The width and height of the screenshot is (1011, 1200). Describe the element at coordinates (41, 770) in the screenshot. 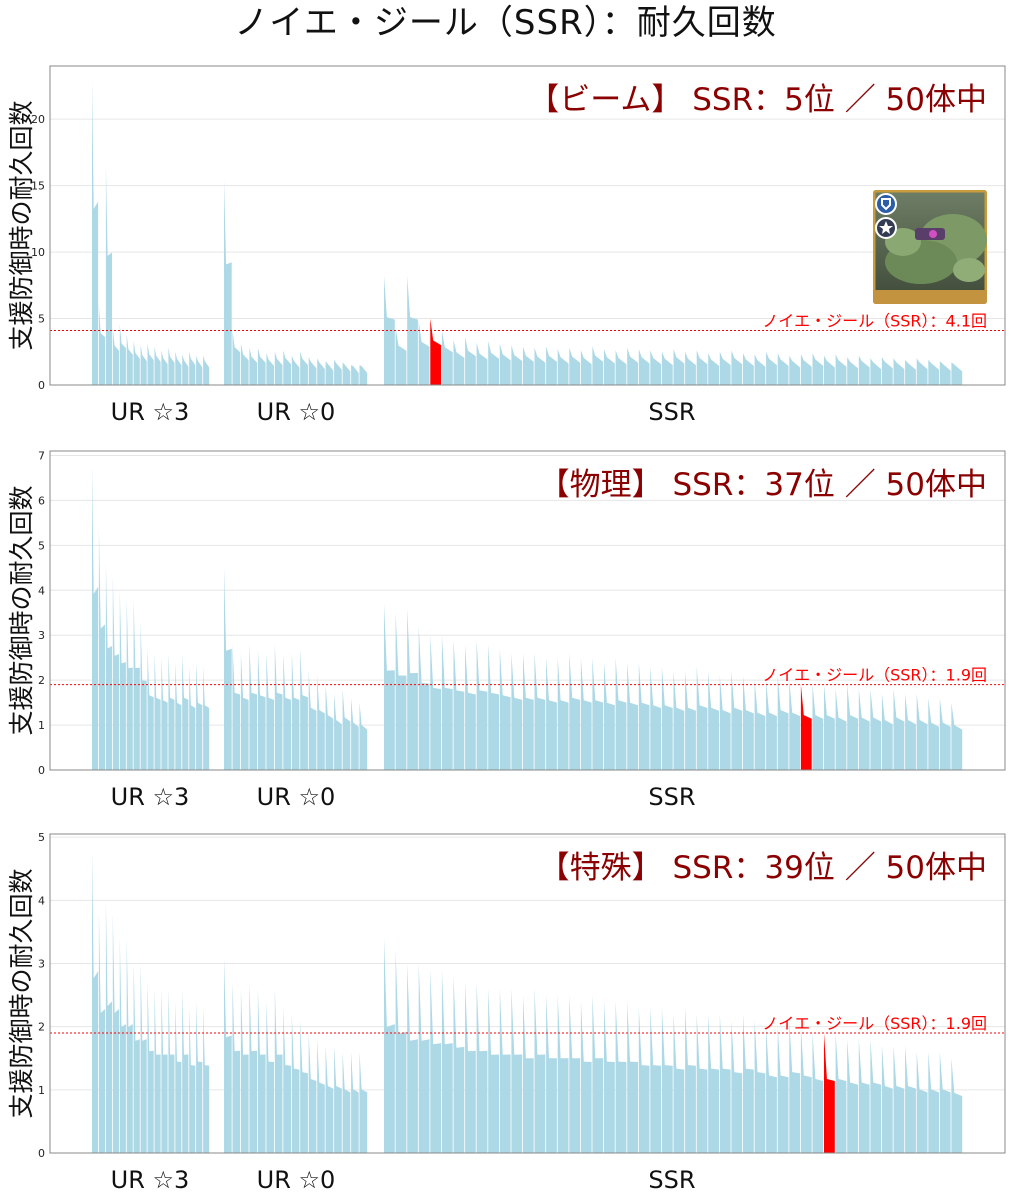

I see `y-tick-label: 0` at that location.